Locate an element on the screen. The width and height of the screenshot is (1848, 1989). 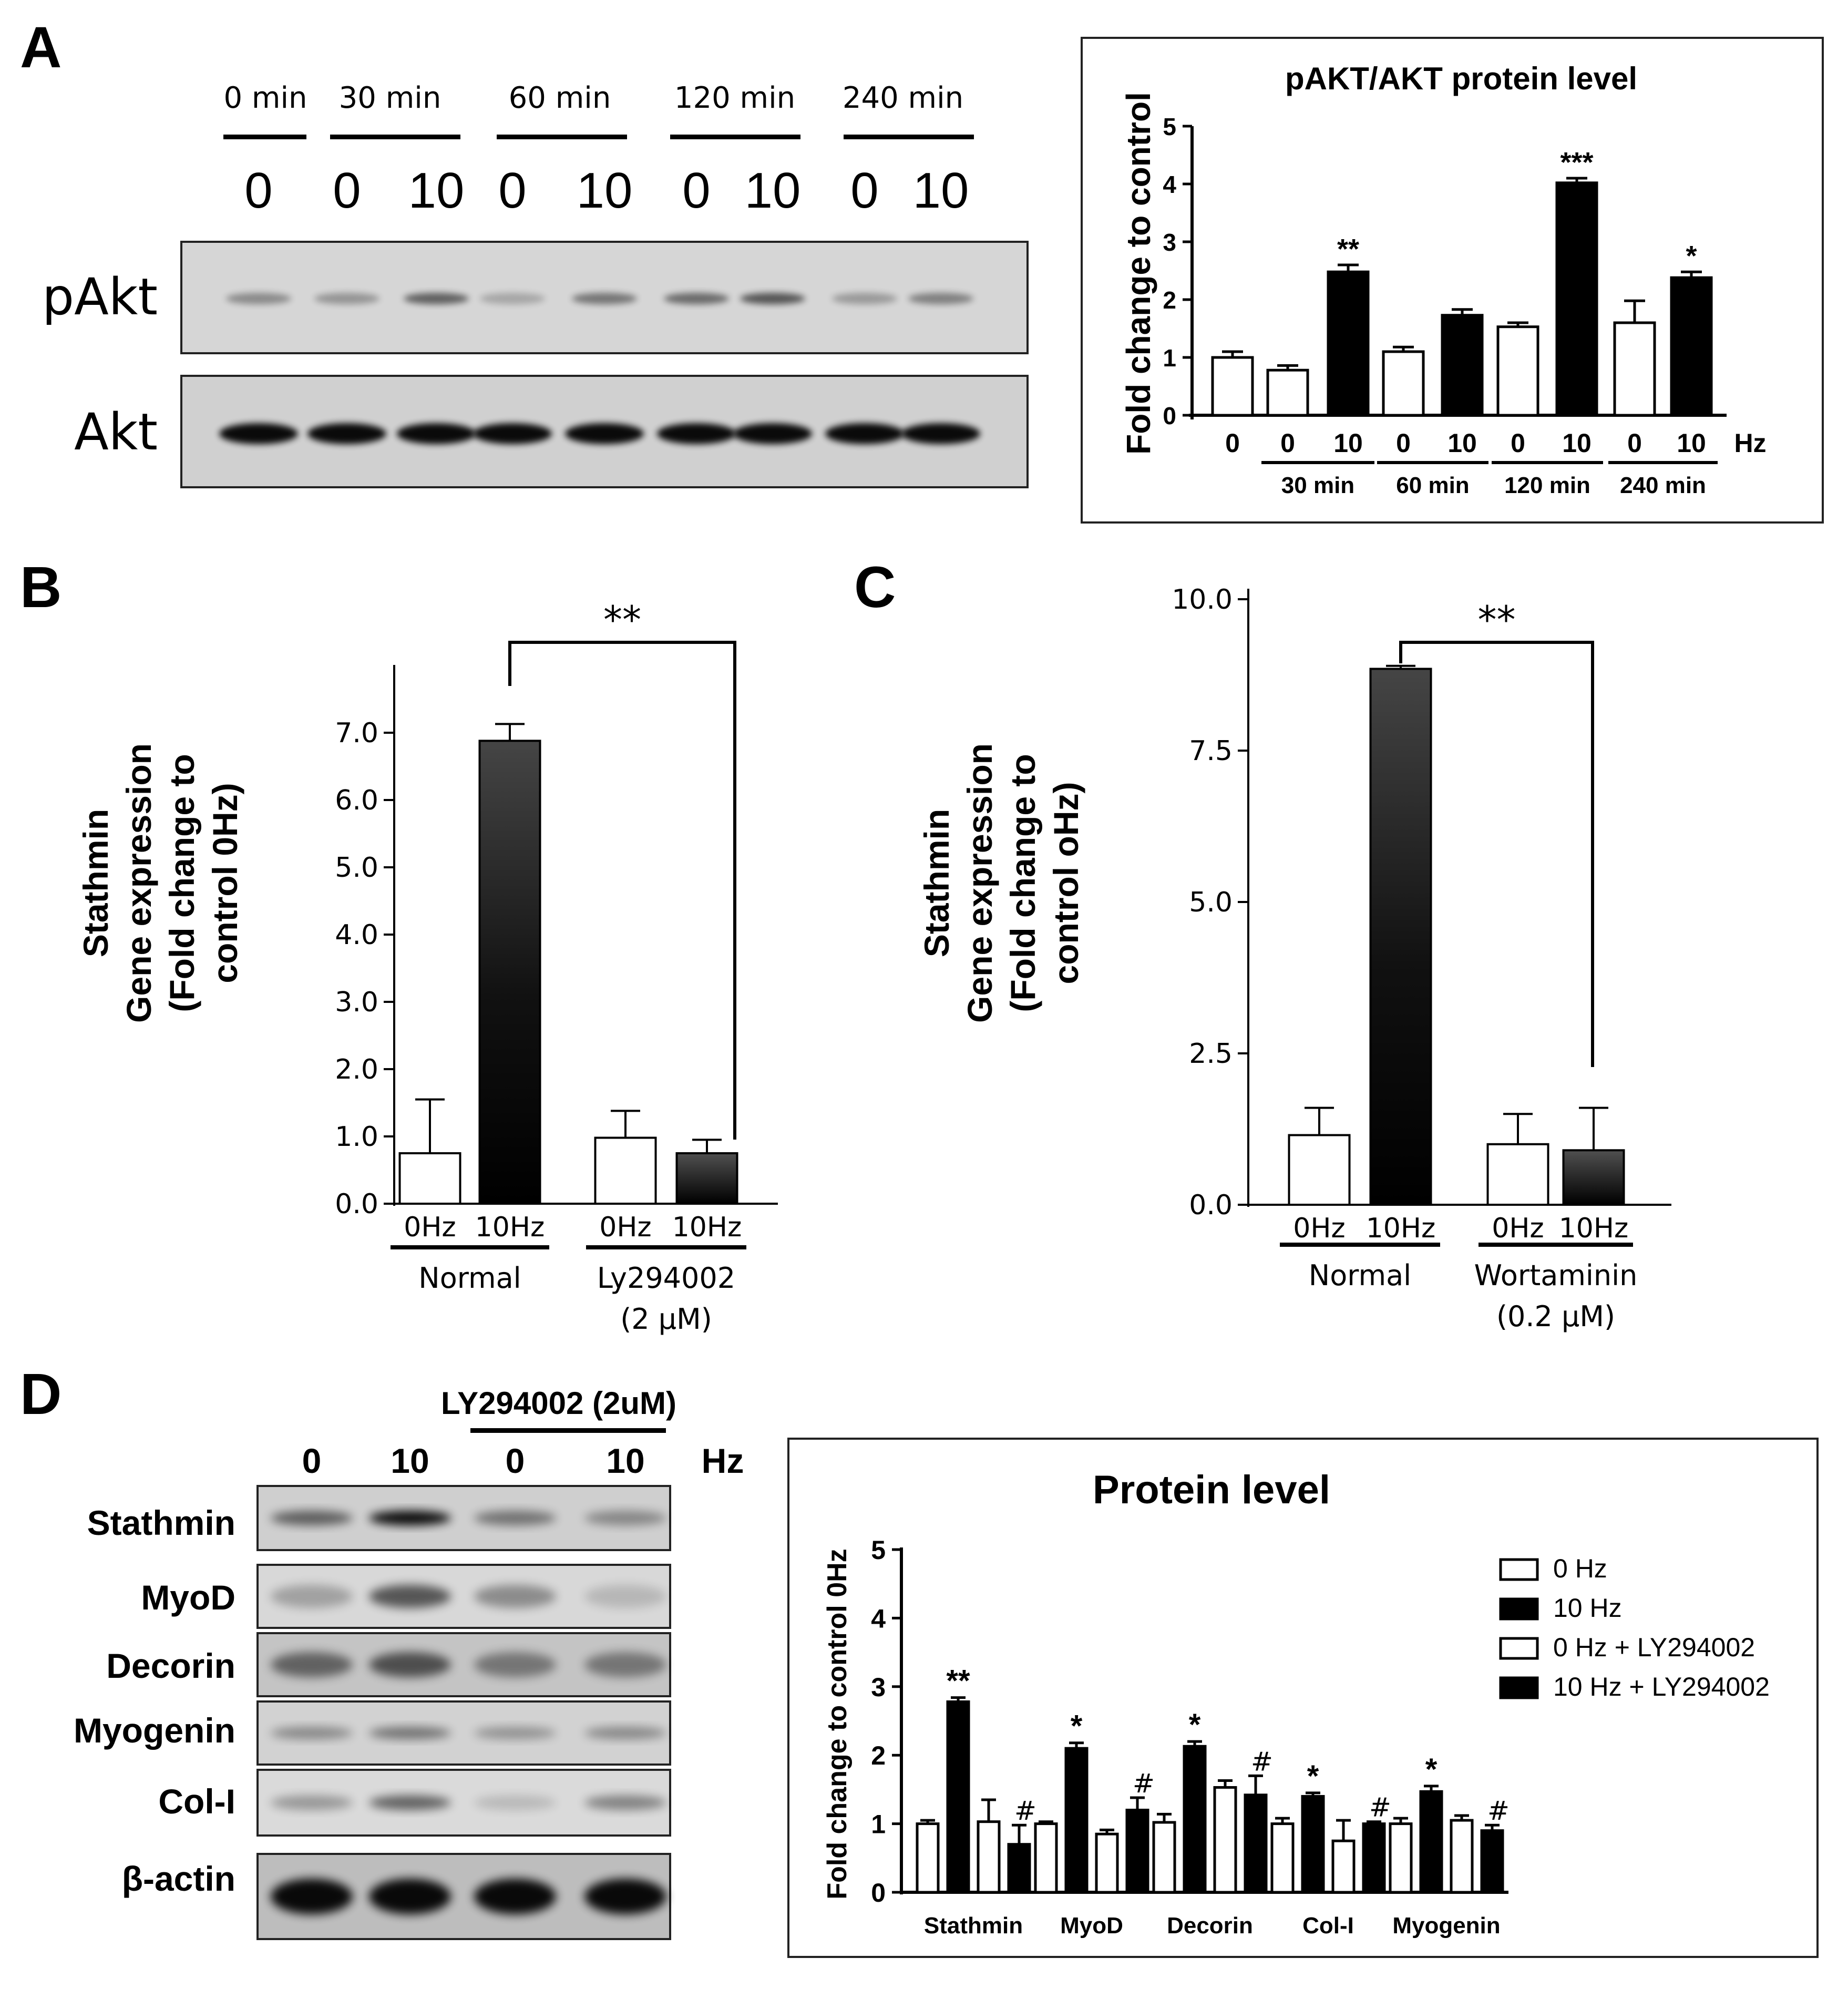
chart-d-sig-hash: # is located at coordinates (1025, 1811).